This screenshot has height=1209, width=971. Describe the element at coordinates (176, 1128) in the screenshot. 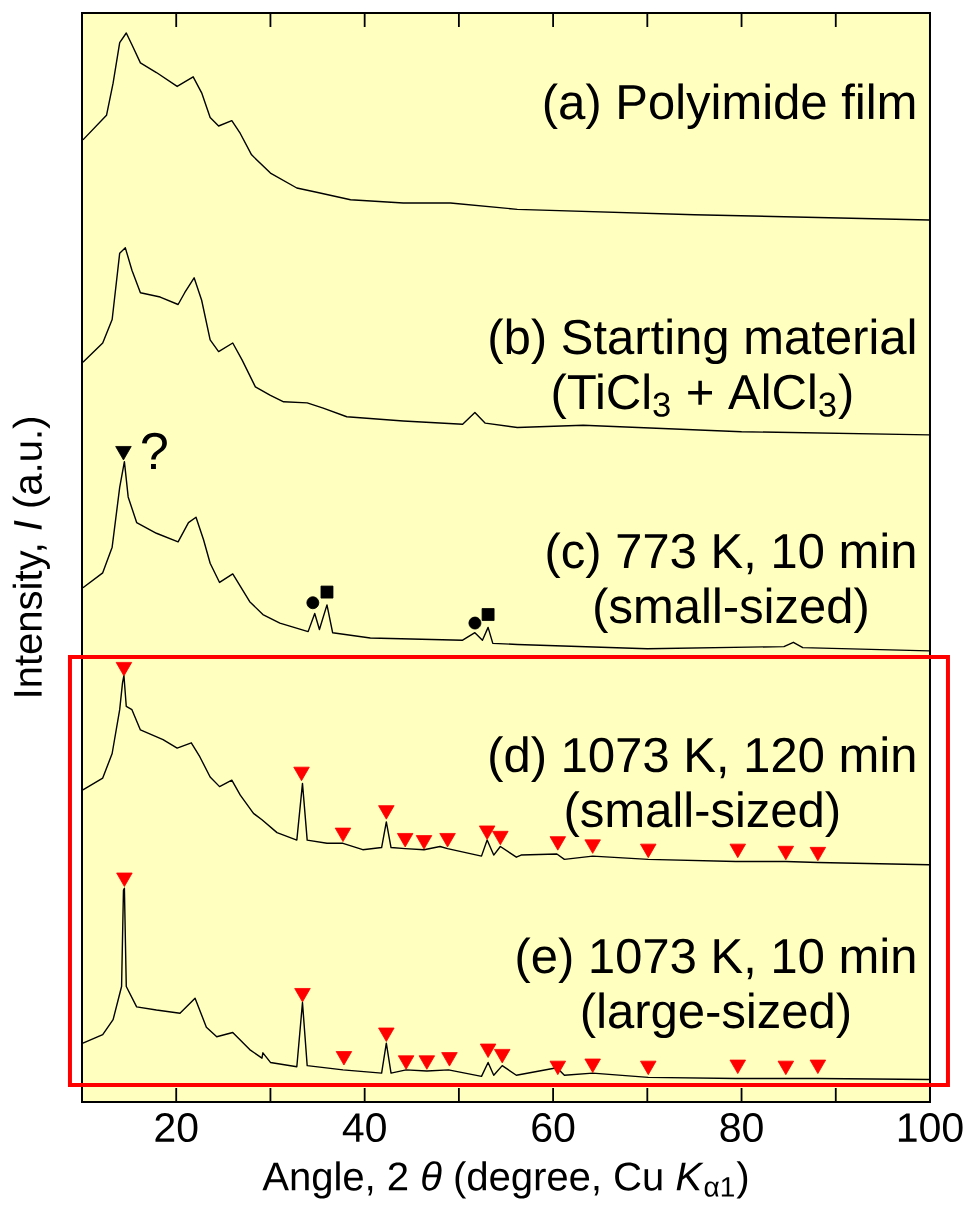

I see `x-tick-label: 20` at that location.